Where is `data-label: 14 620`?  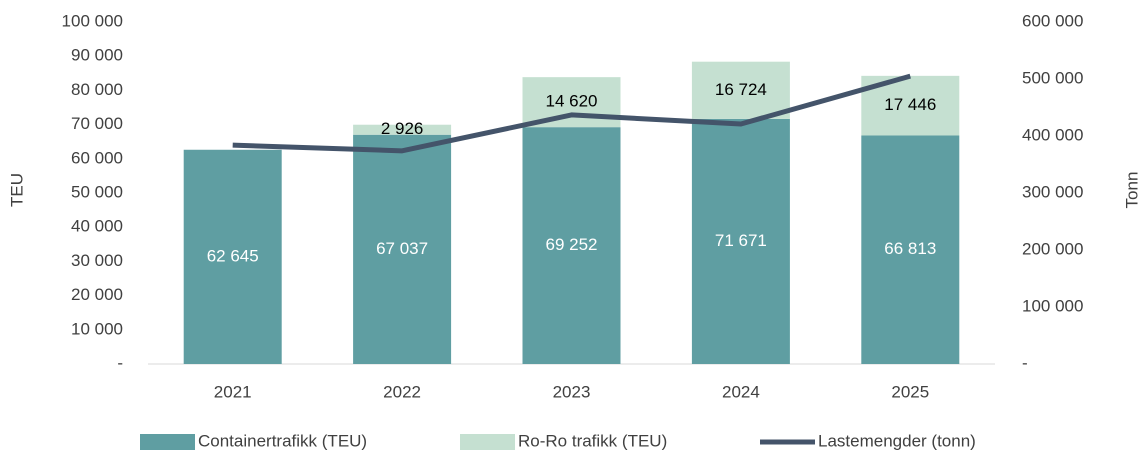 data-label: 14 620 is located at coordinates (572, 101).